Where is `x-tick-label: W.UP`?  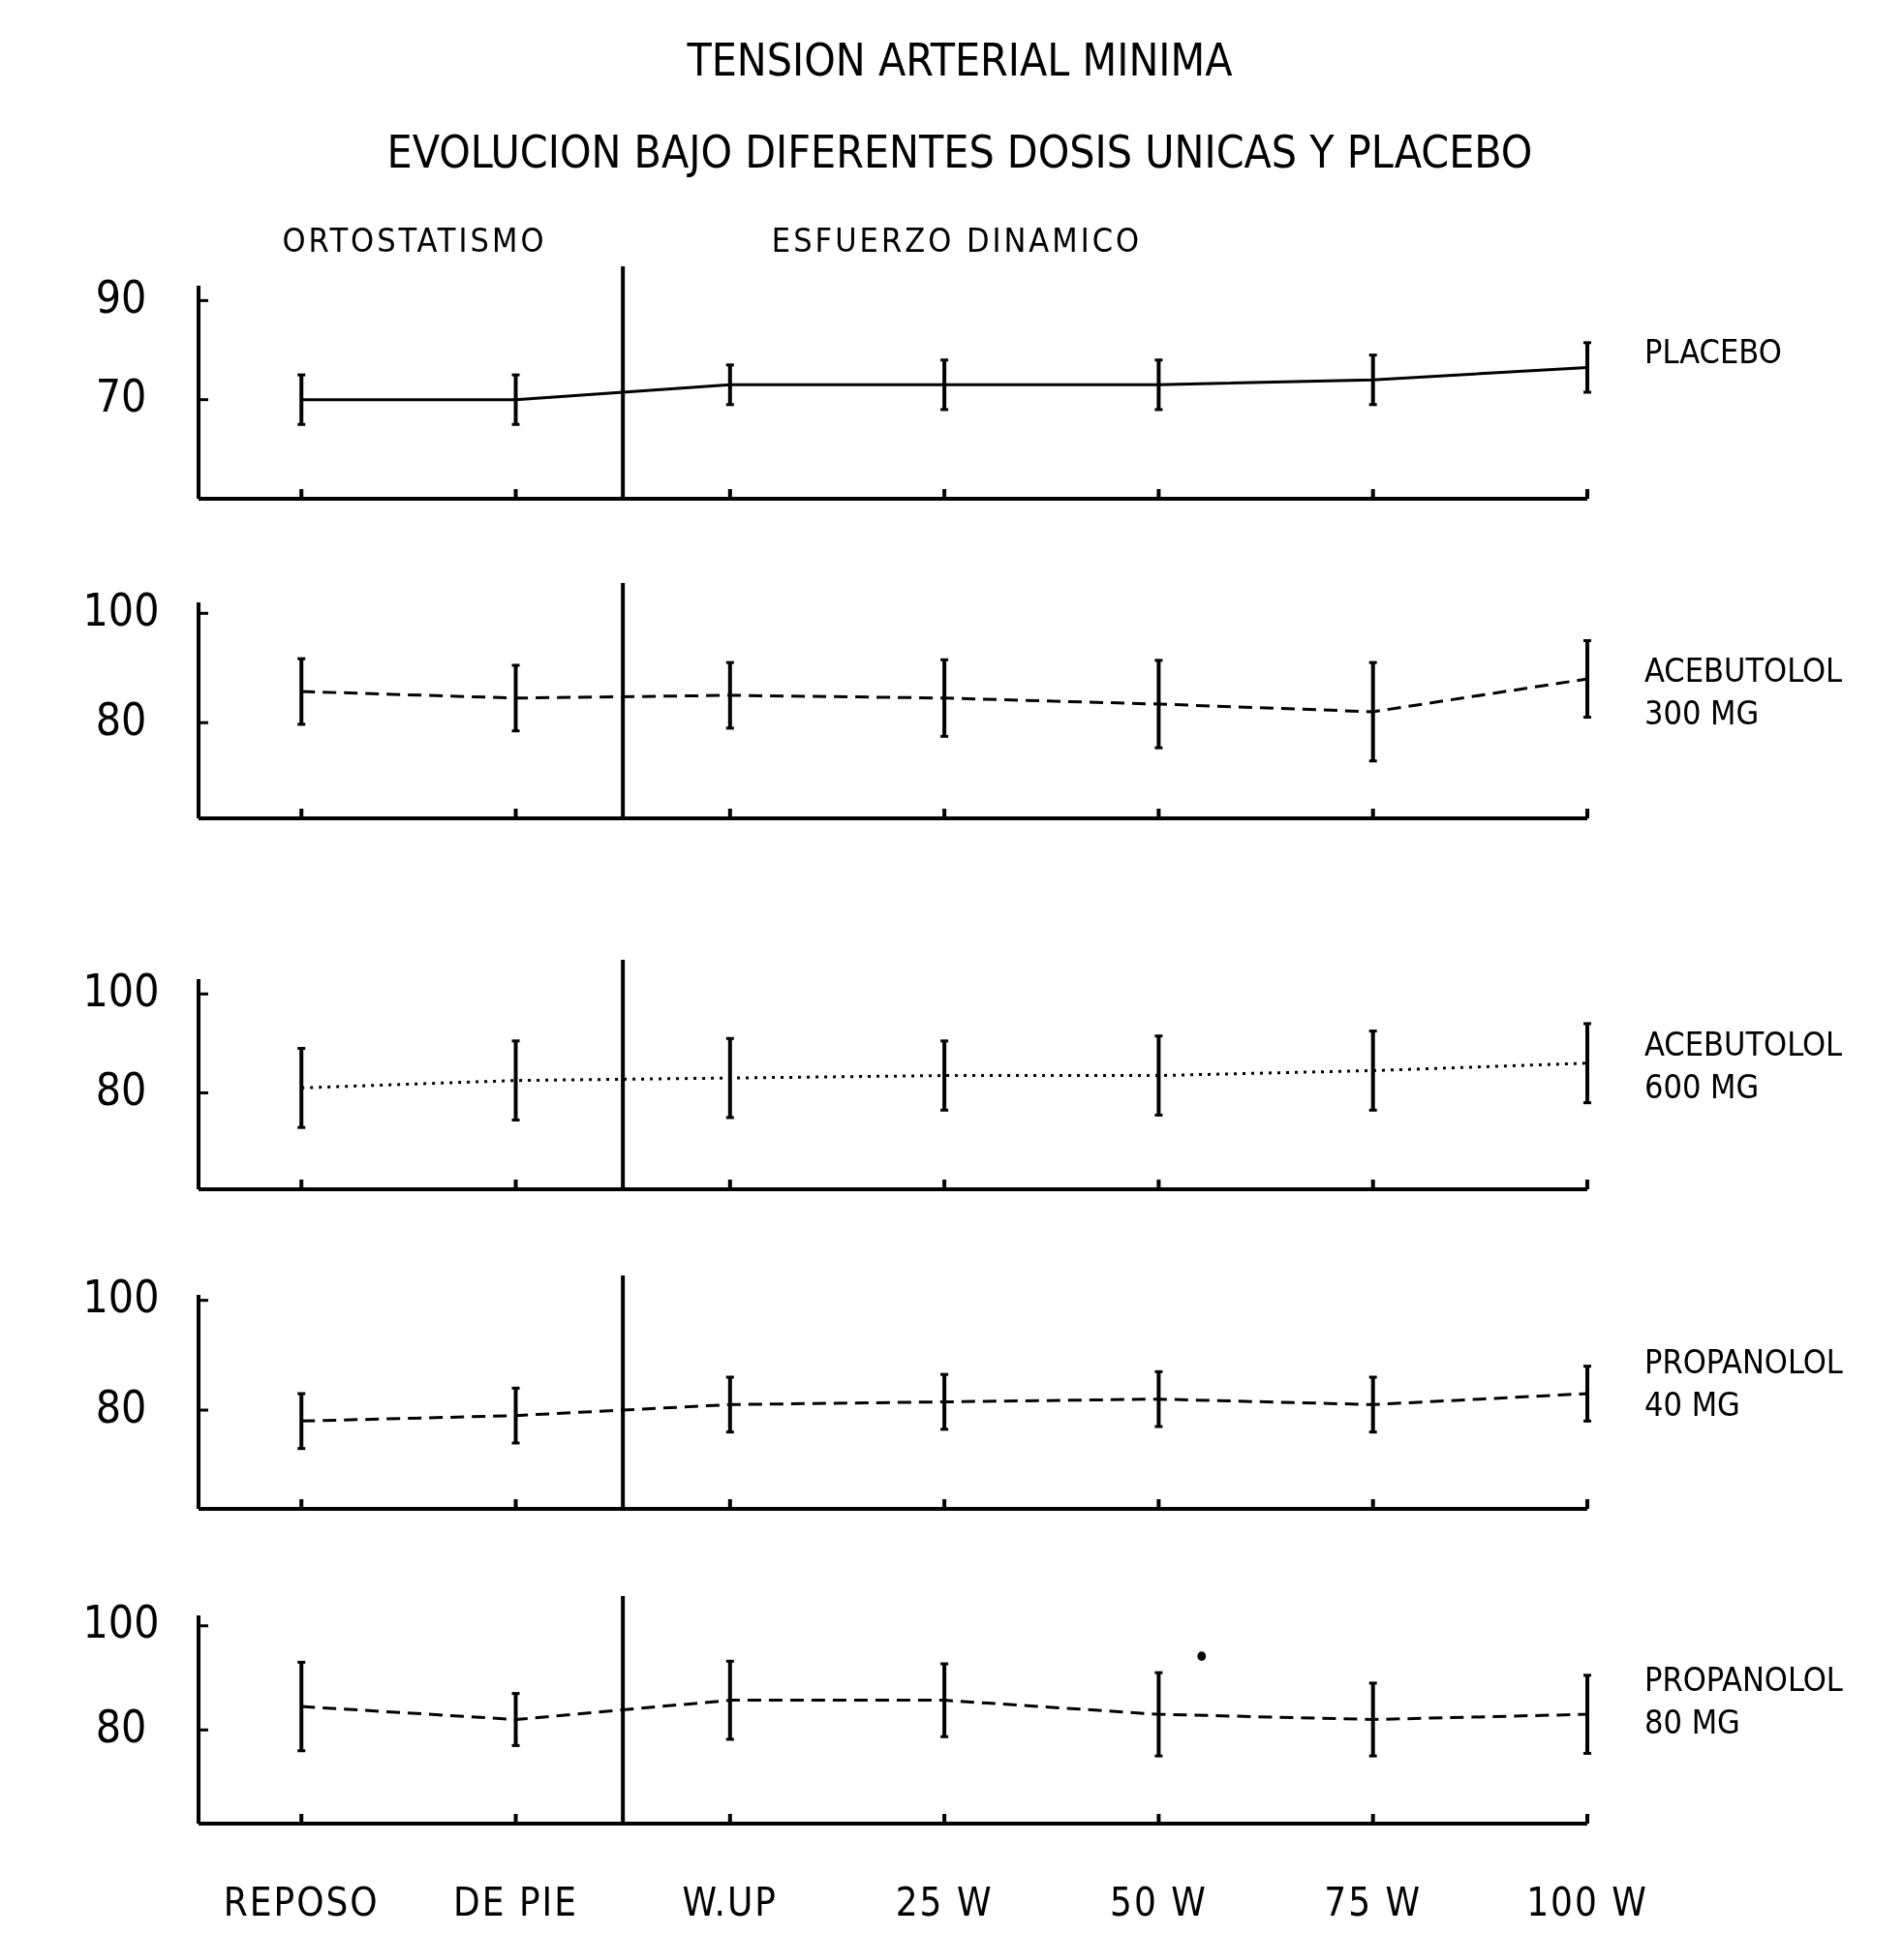
x-tick-label: W.UP is located at coordinates (730, 1902).